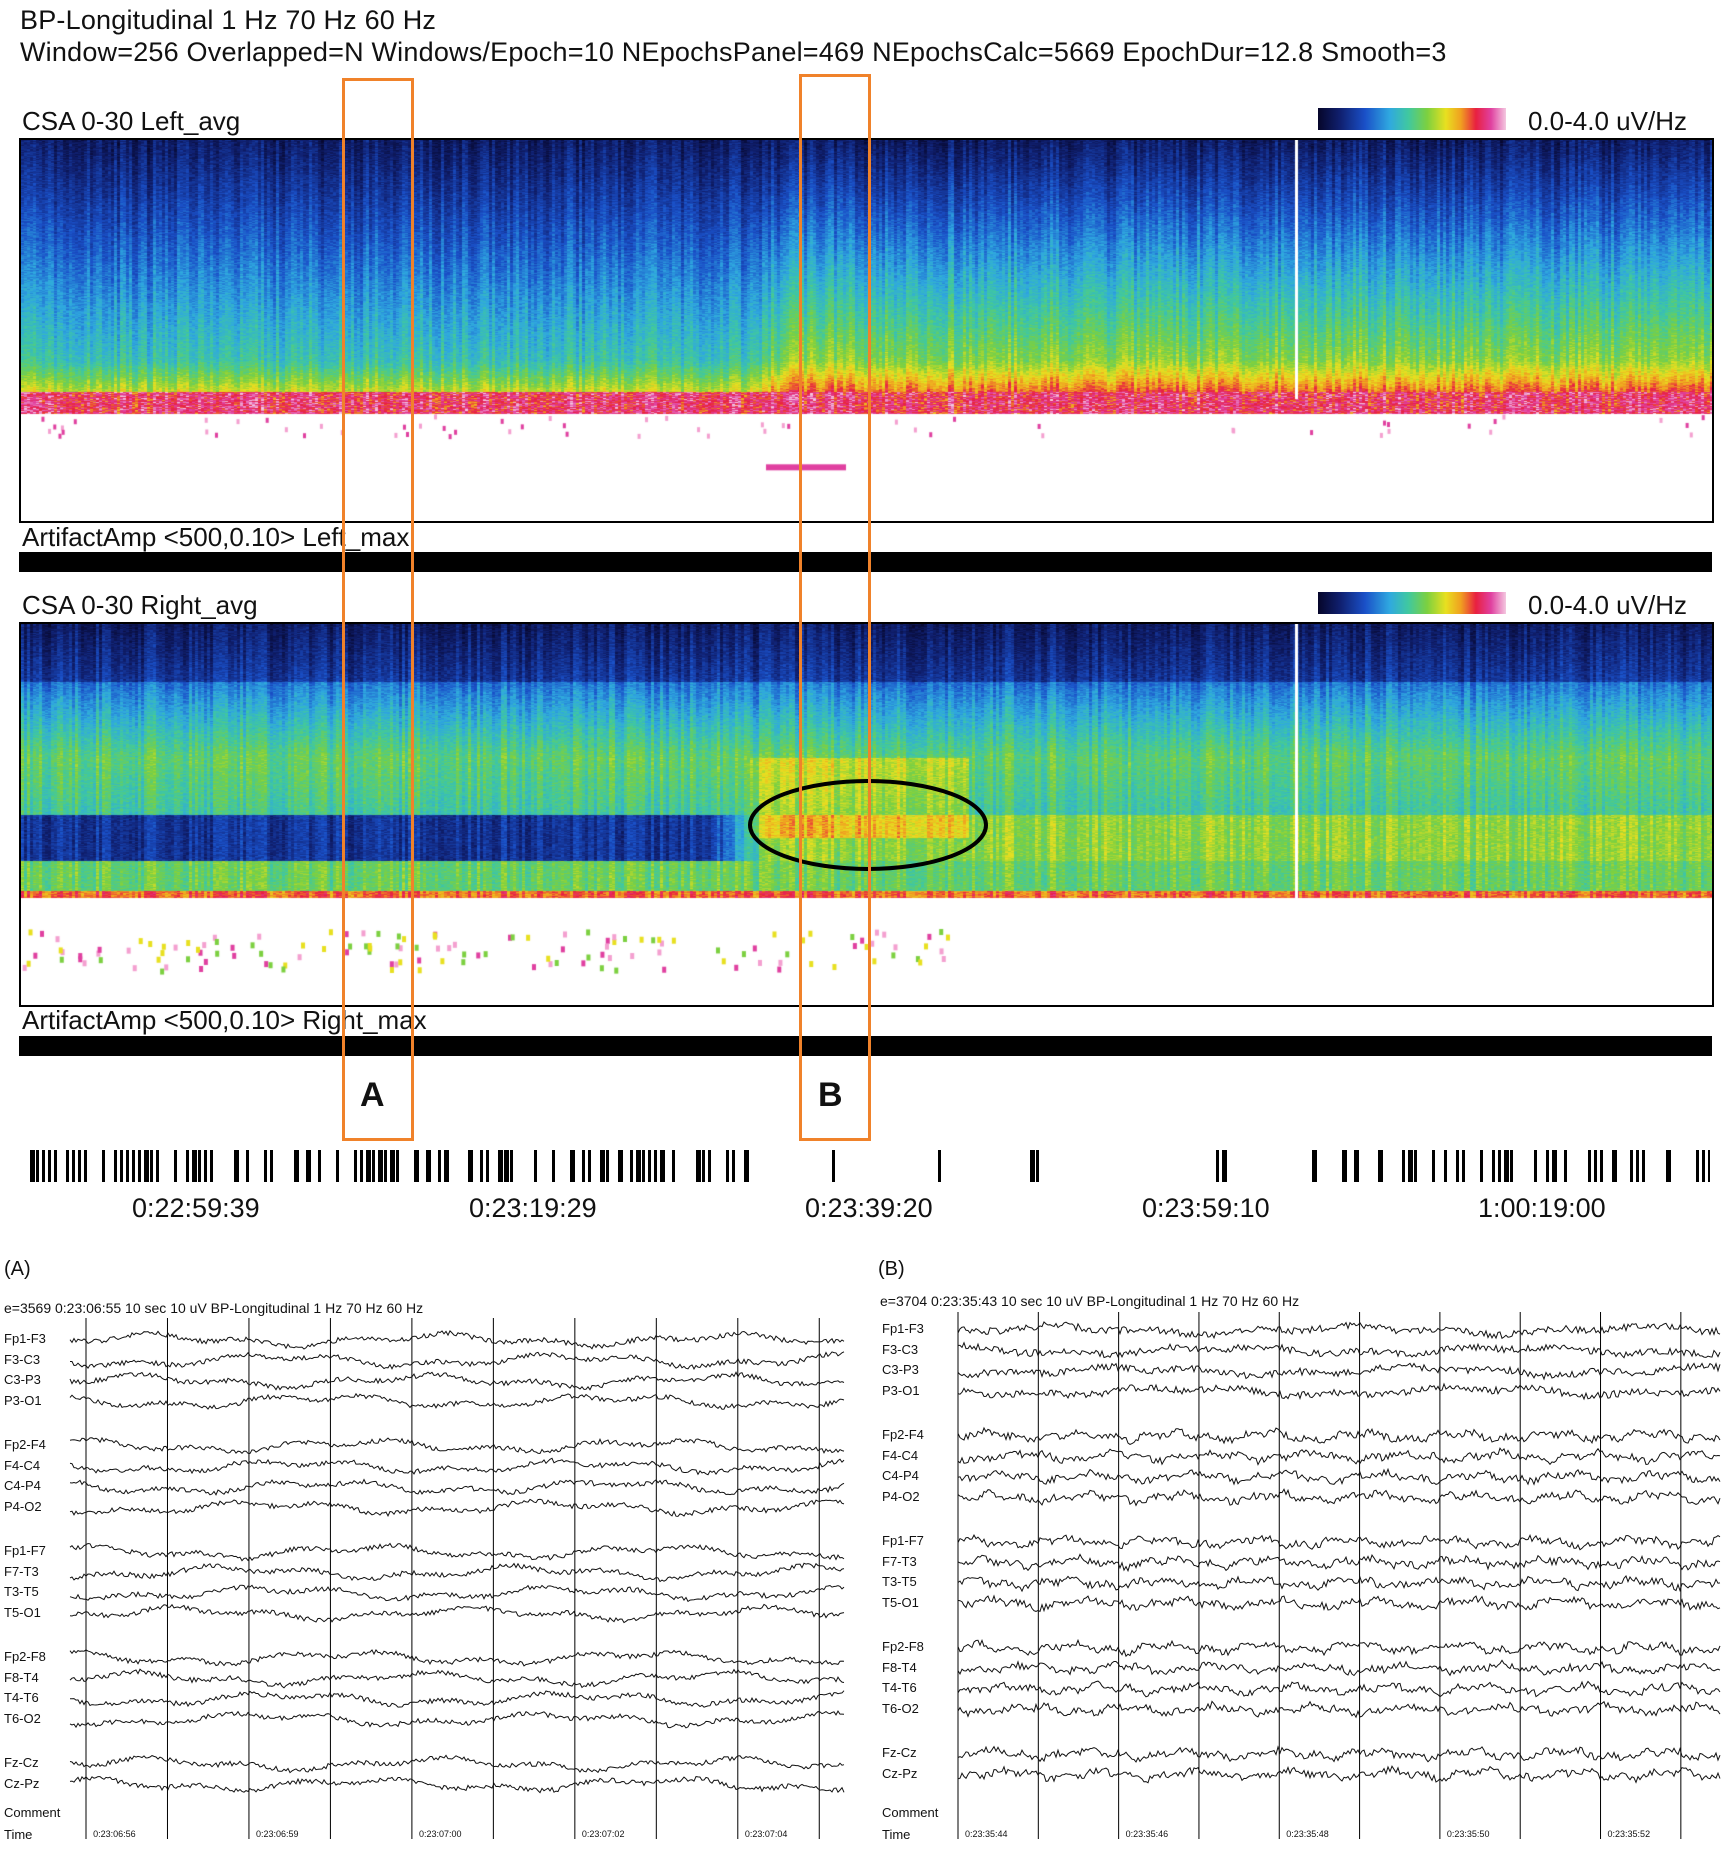  What do you see at coordinates (1307, 1834) in the screenshot?
I see `time-stamp: 0:23:35:48` at bounding box center [1307, 1834].